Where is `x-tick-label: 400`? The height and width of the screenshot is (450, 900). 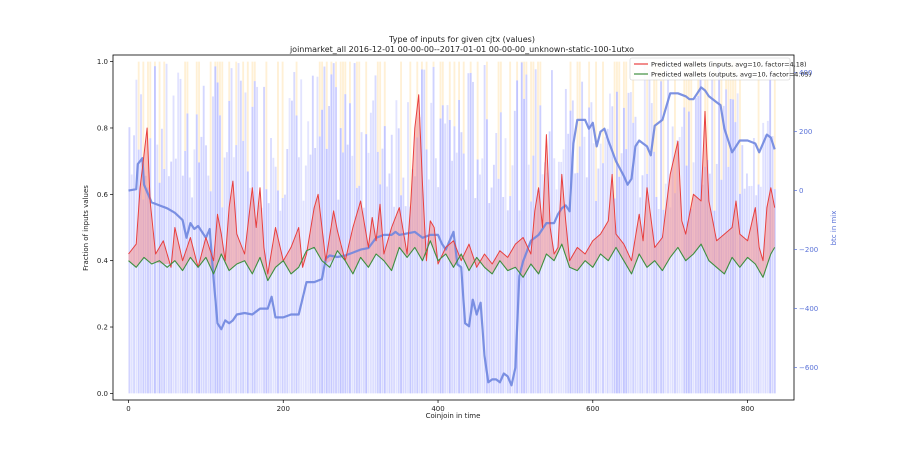 x-tick-label: 400 is located at coordinates (437, 409).